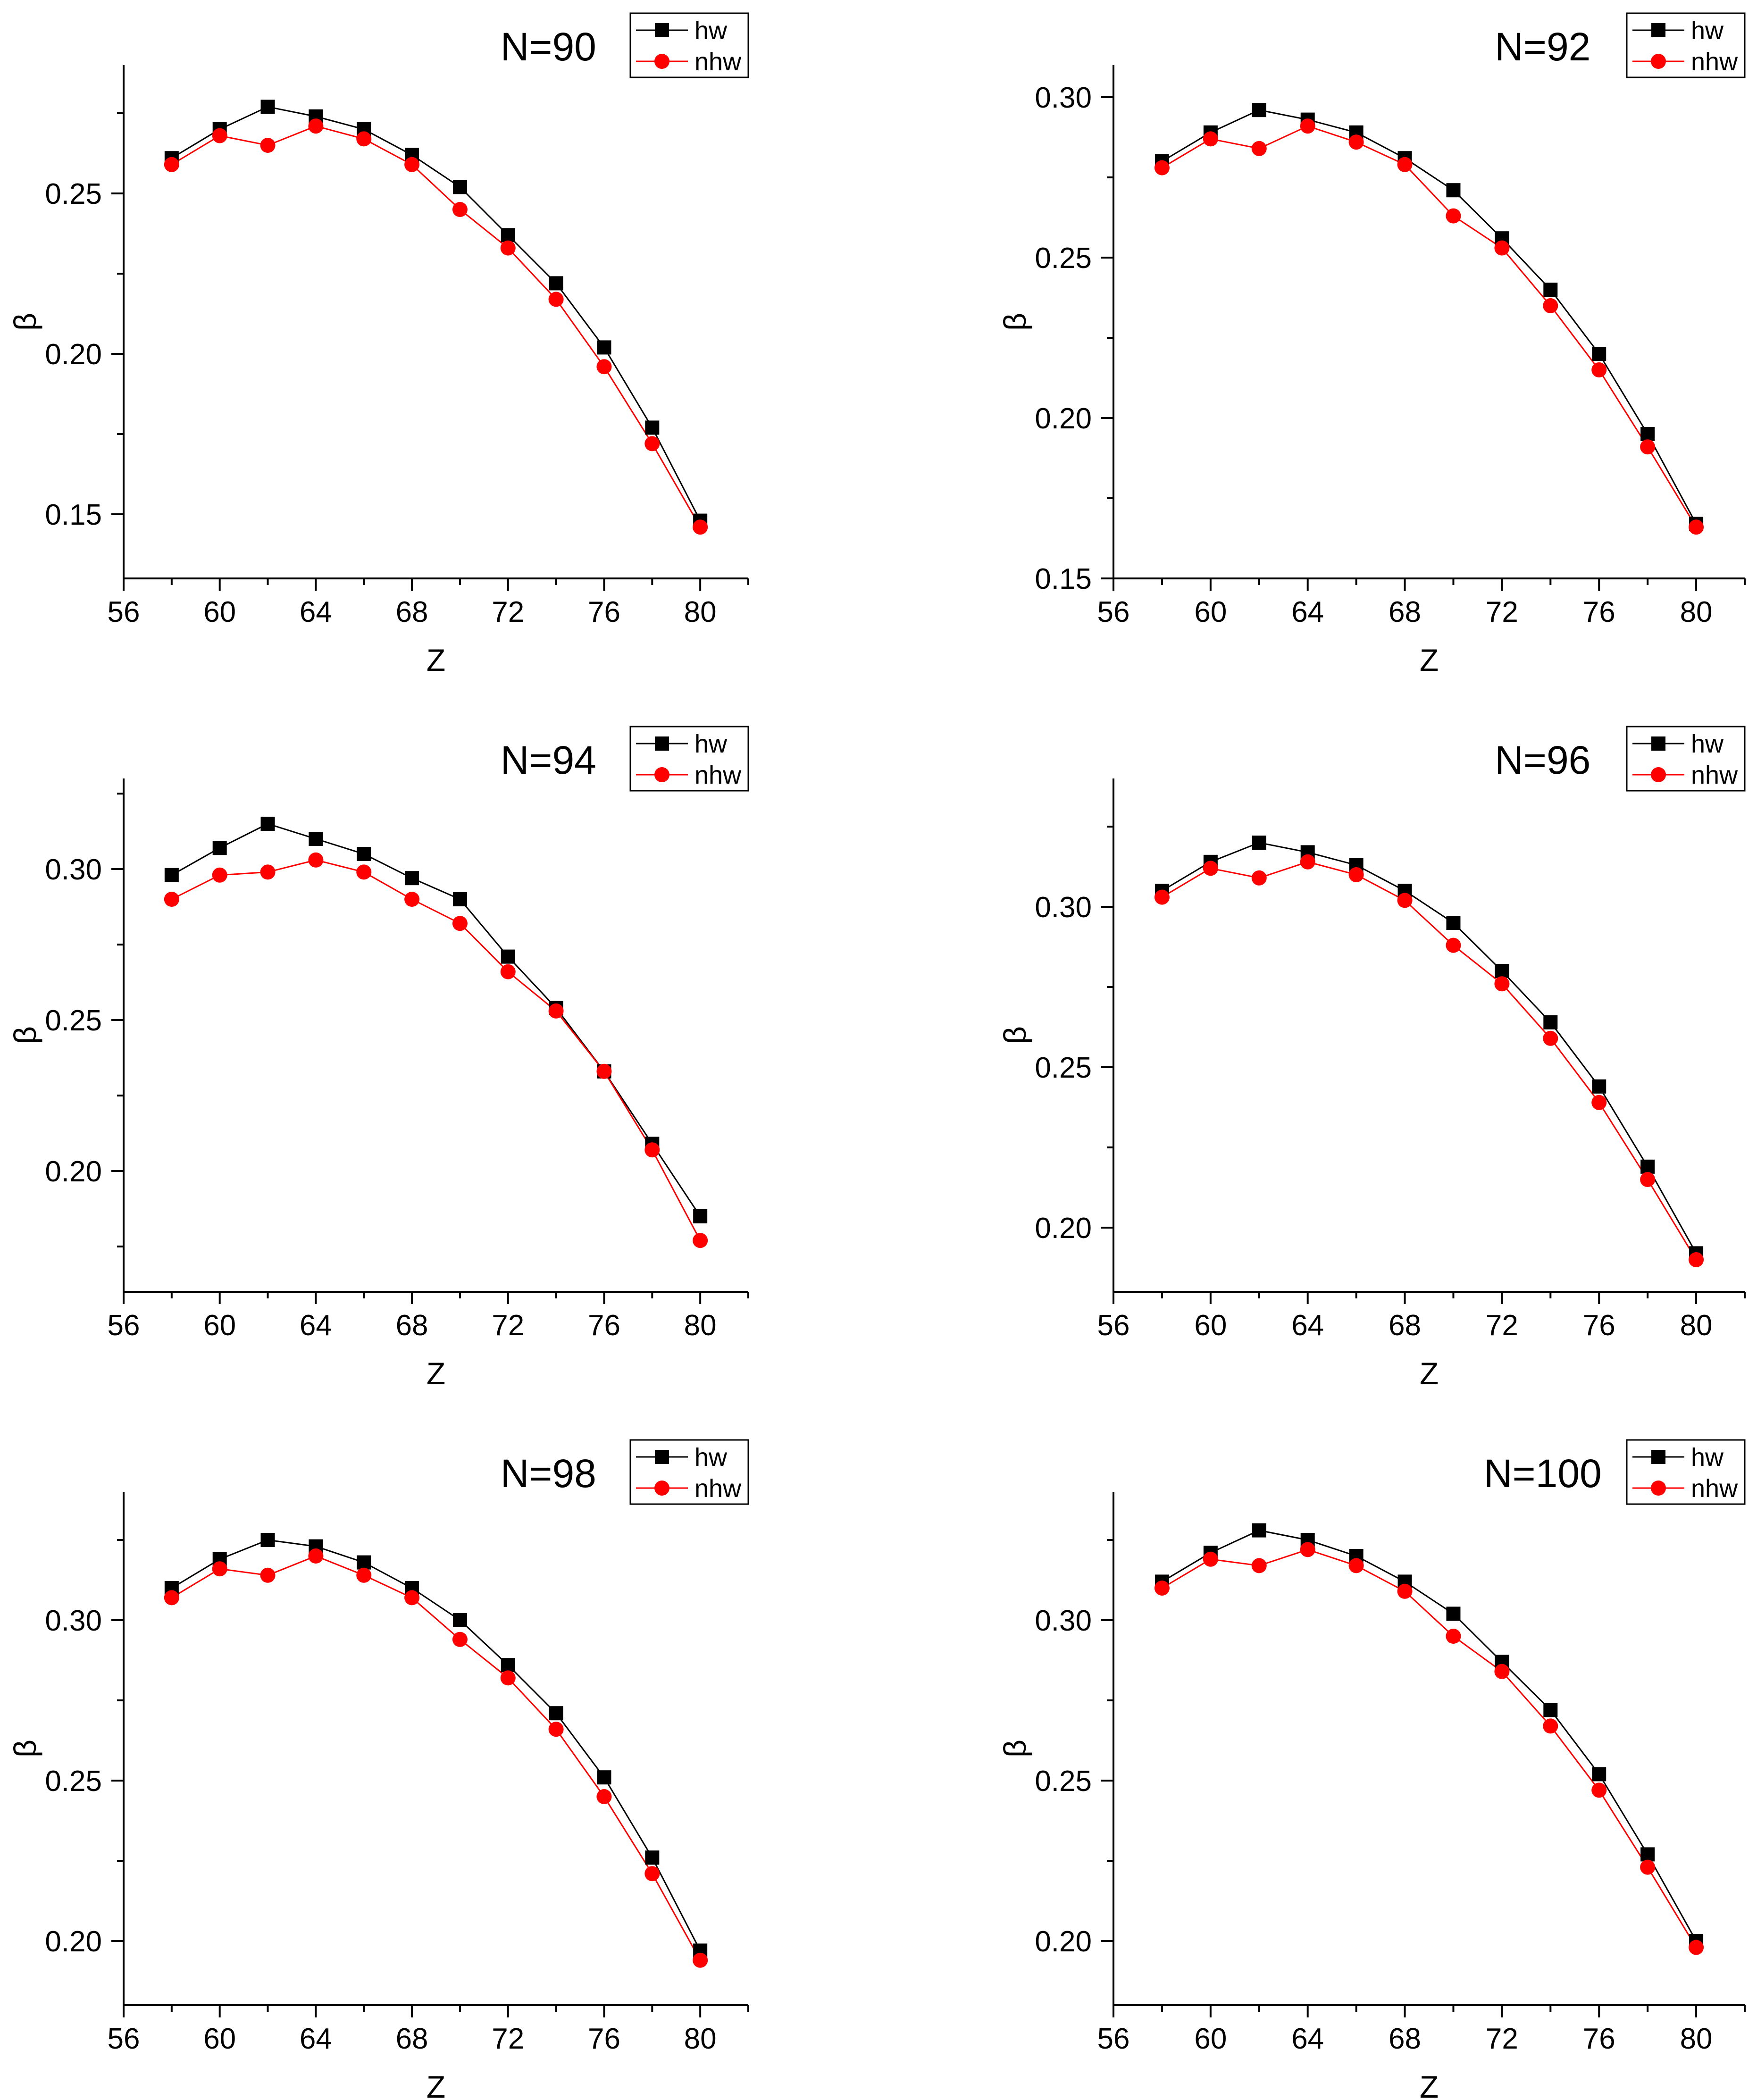  Describe the element at coordinates (412, 612) in the screenshot. I see `x-tick-label: 68` at that location.